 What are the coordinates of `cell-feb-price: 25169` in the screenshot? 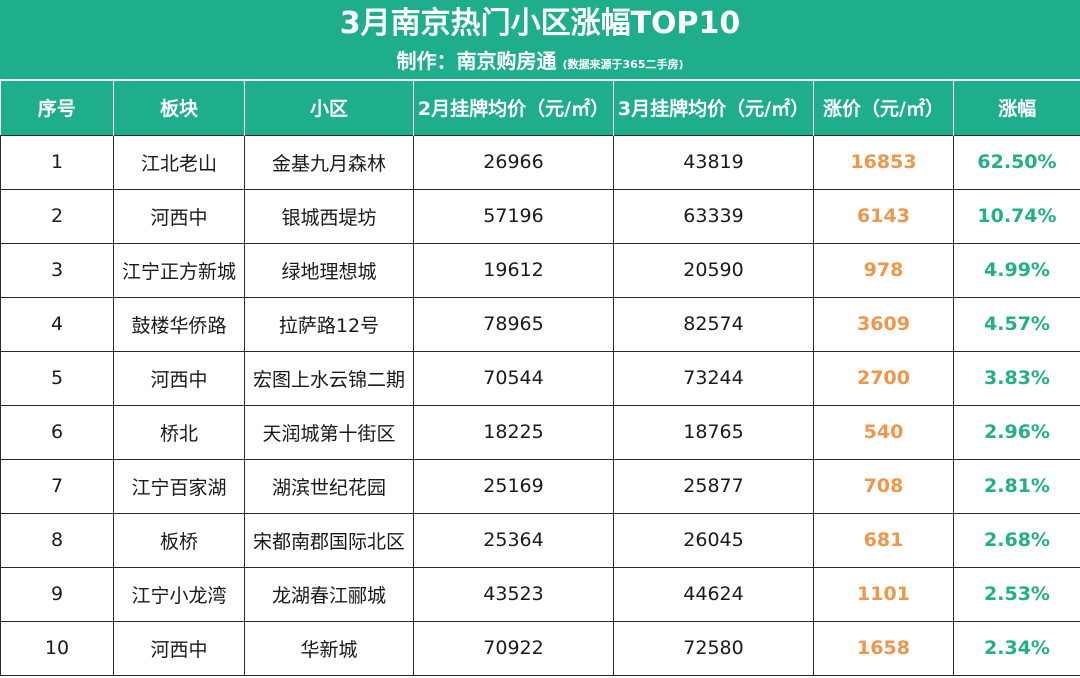 It's located at (513, 486).